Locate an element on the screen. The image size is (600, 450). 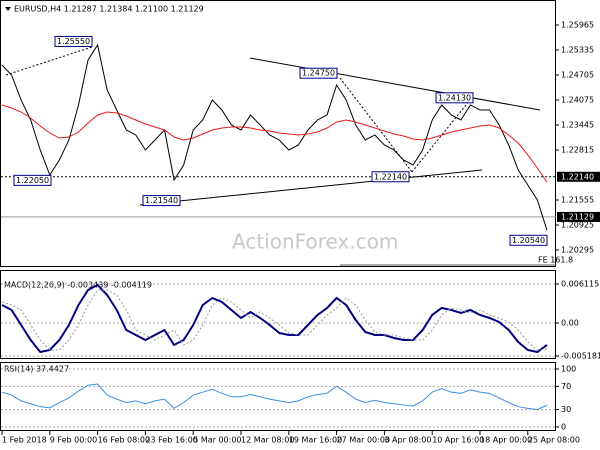
annotation-label: 1.25550 is located at coordinates (73, 41).